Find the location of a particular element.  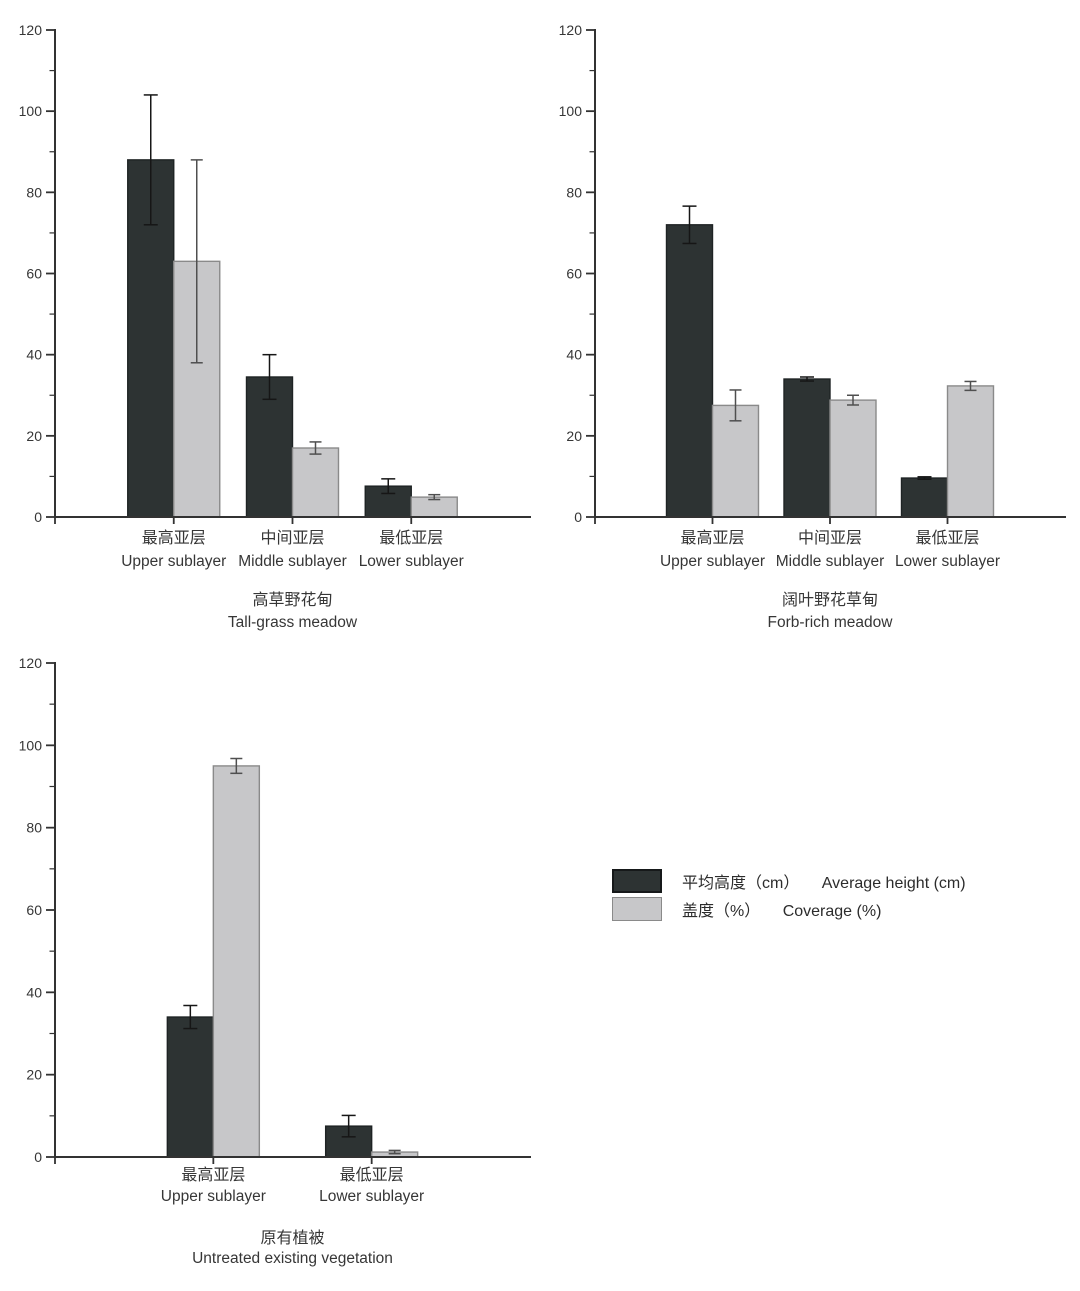

chart-title-en: Forb-rich meadow is located at coordinates (831, 622).